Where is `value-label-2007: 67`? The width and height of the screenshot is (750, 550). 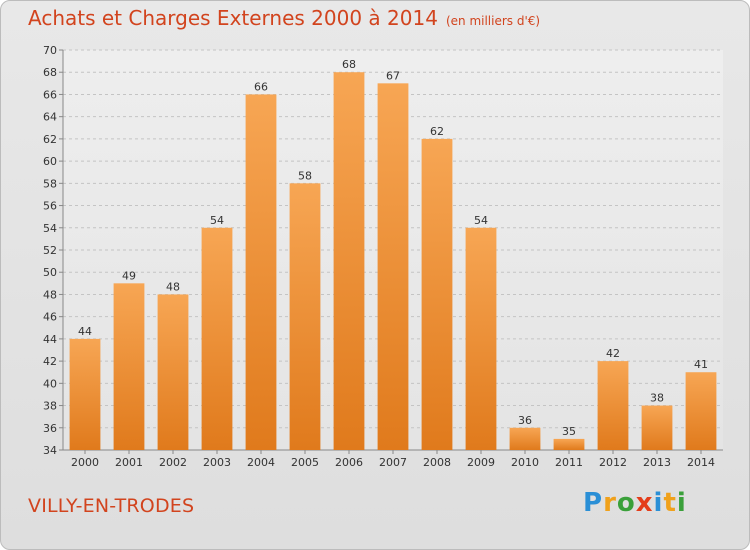 value-label-2007: 67 is located at coordinates (393, 75).